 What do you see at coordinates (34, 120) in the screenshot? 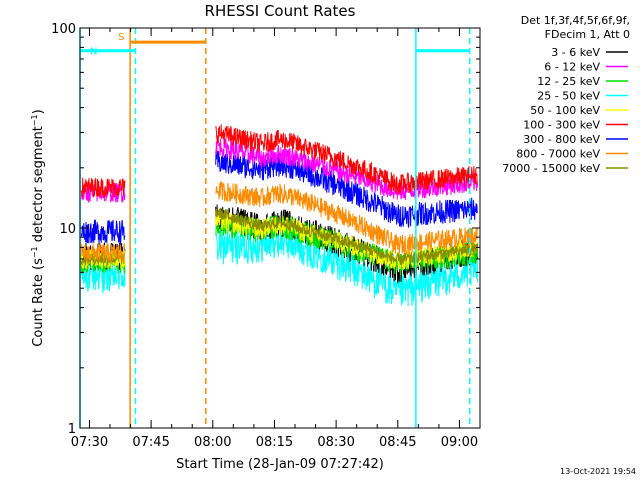
I see `y-axis-label-exp-2: −1` at bounding box center [34, 120].